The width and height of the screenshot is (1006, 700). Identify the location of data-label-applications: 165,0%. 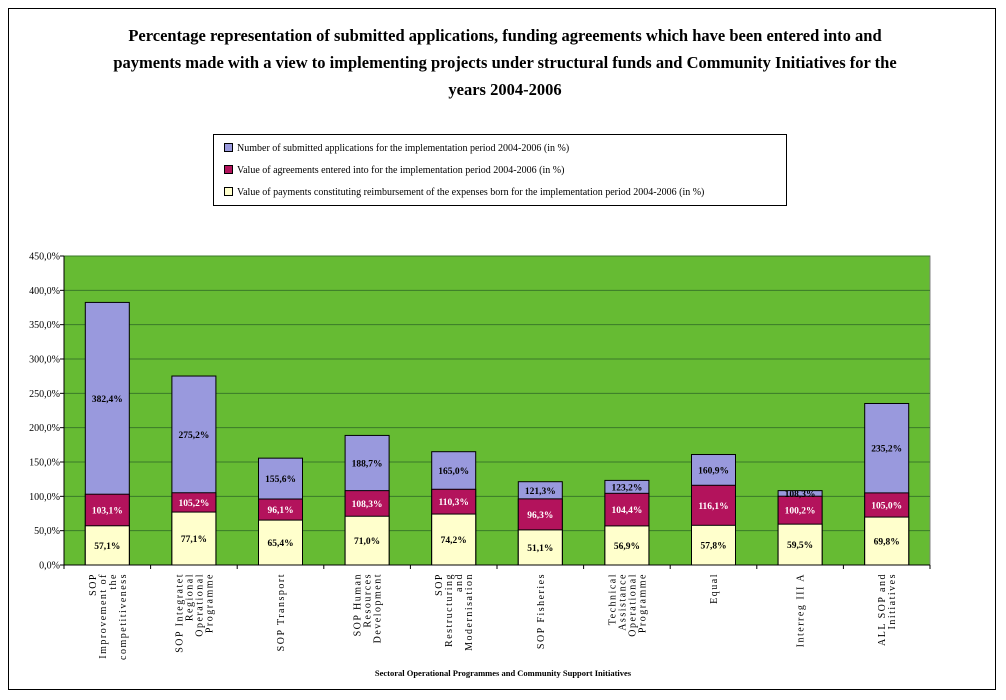
(453, 472).